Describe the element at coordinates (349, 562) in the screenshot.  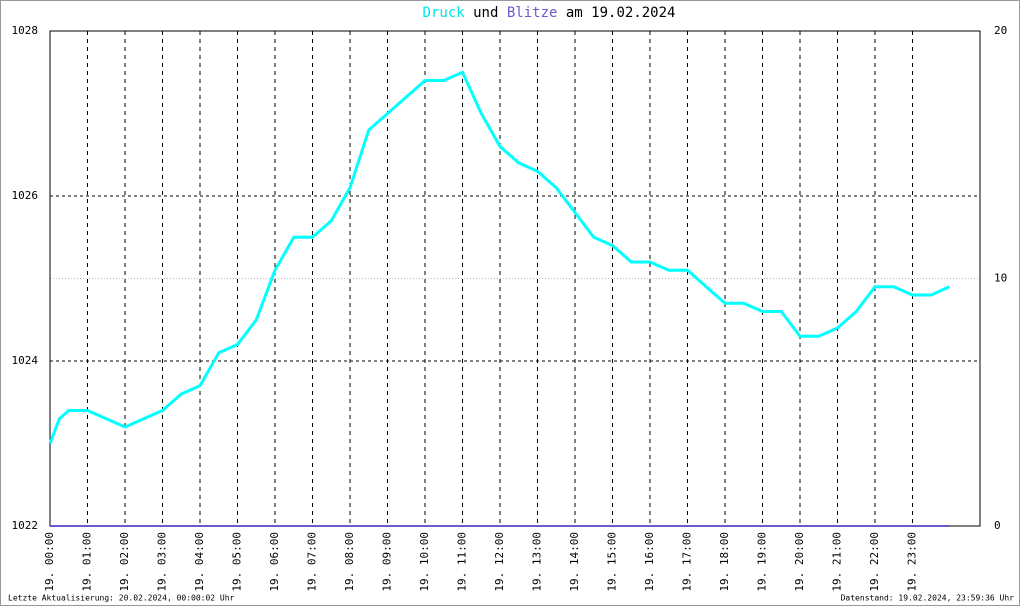
I see `x-tick-label: 19. 08:00` at that location.